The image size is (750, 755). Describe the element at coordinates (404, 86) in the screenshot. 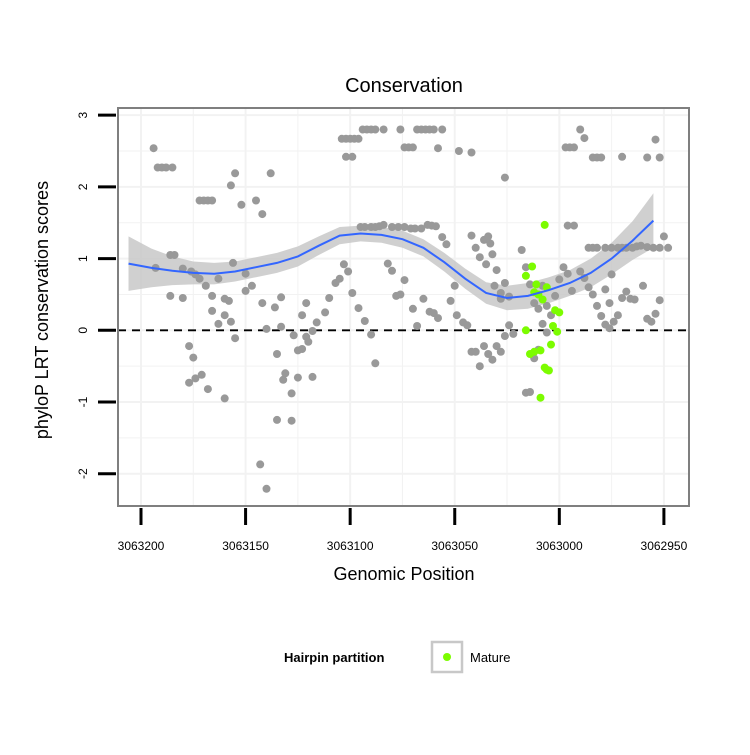

I see `chart-title: Conservation` at that location.